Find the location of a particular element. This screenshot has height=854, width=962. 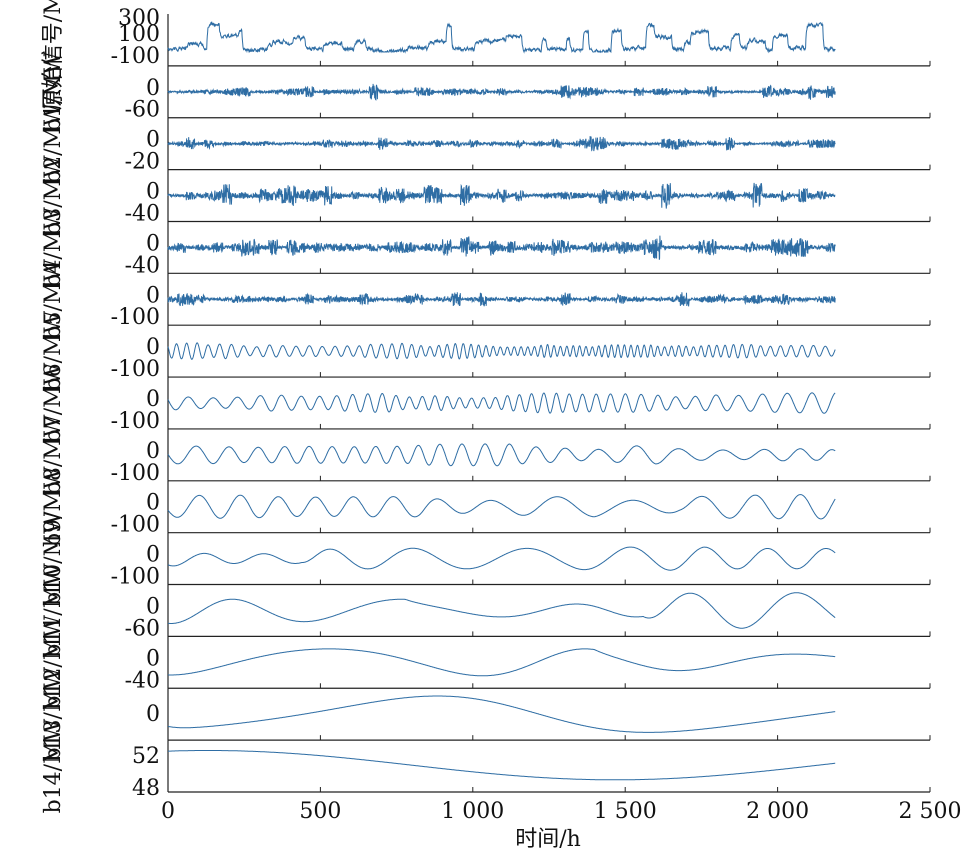

x-axis-label: 时间/h is located at coordinates (548, 839).